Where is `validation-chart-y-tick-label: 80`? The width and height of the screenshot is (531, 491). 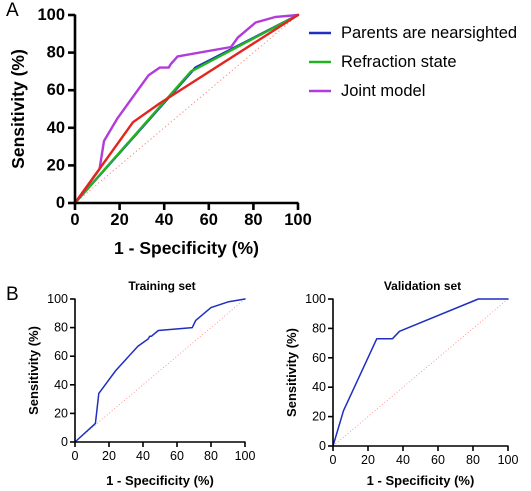 validation-chart-y-tick-label: 80 is located at coordinates (319, 328).